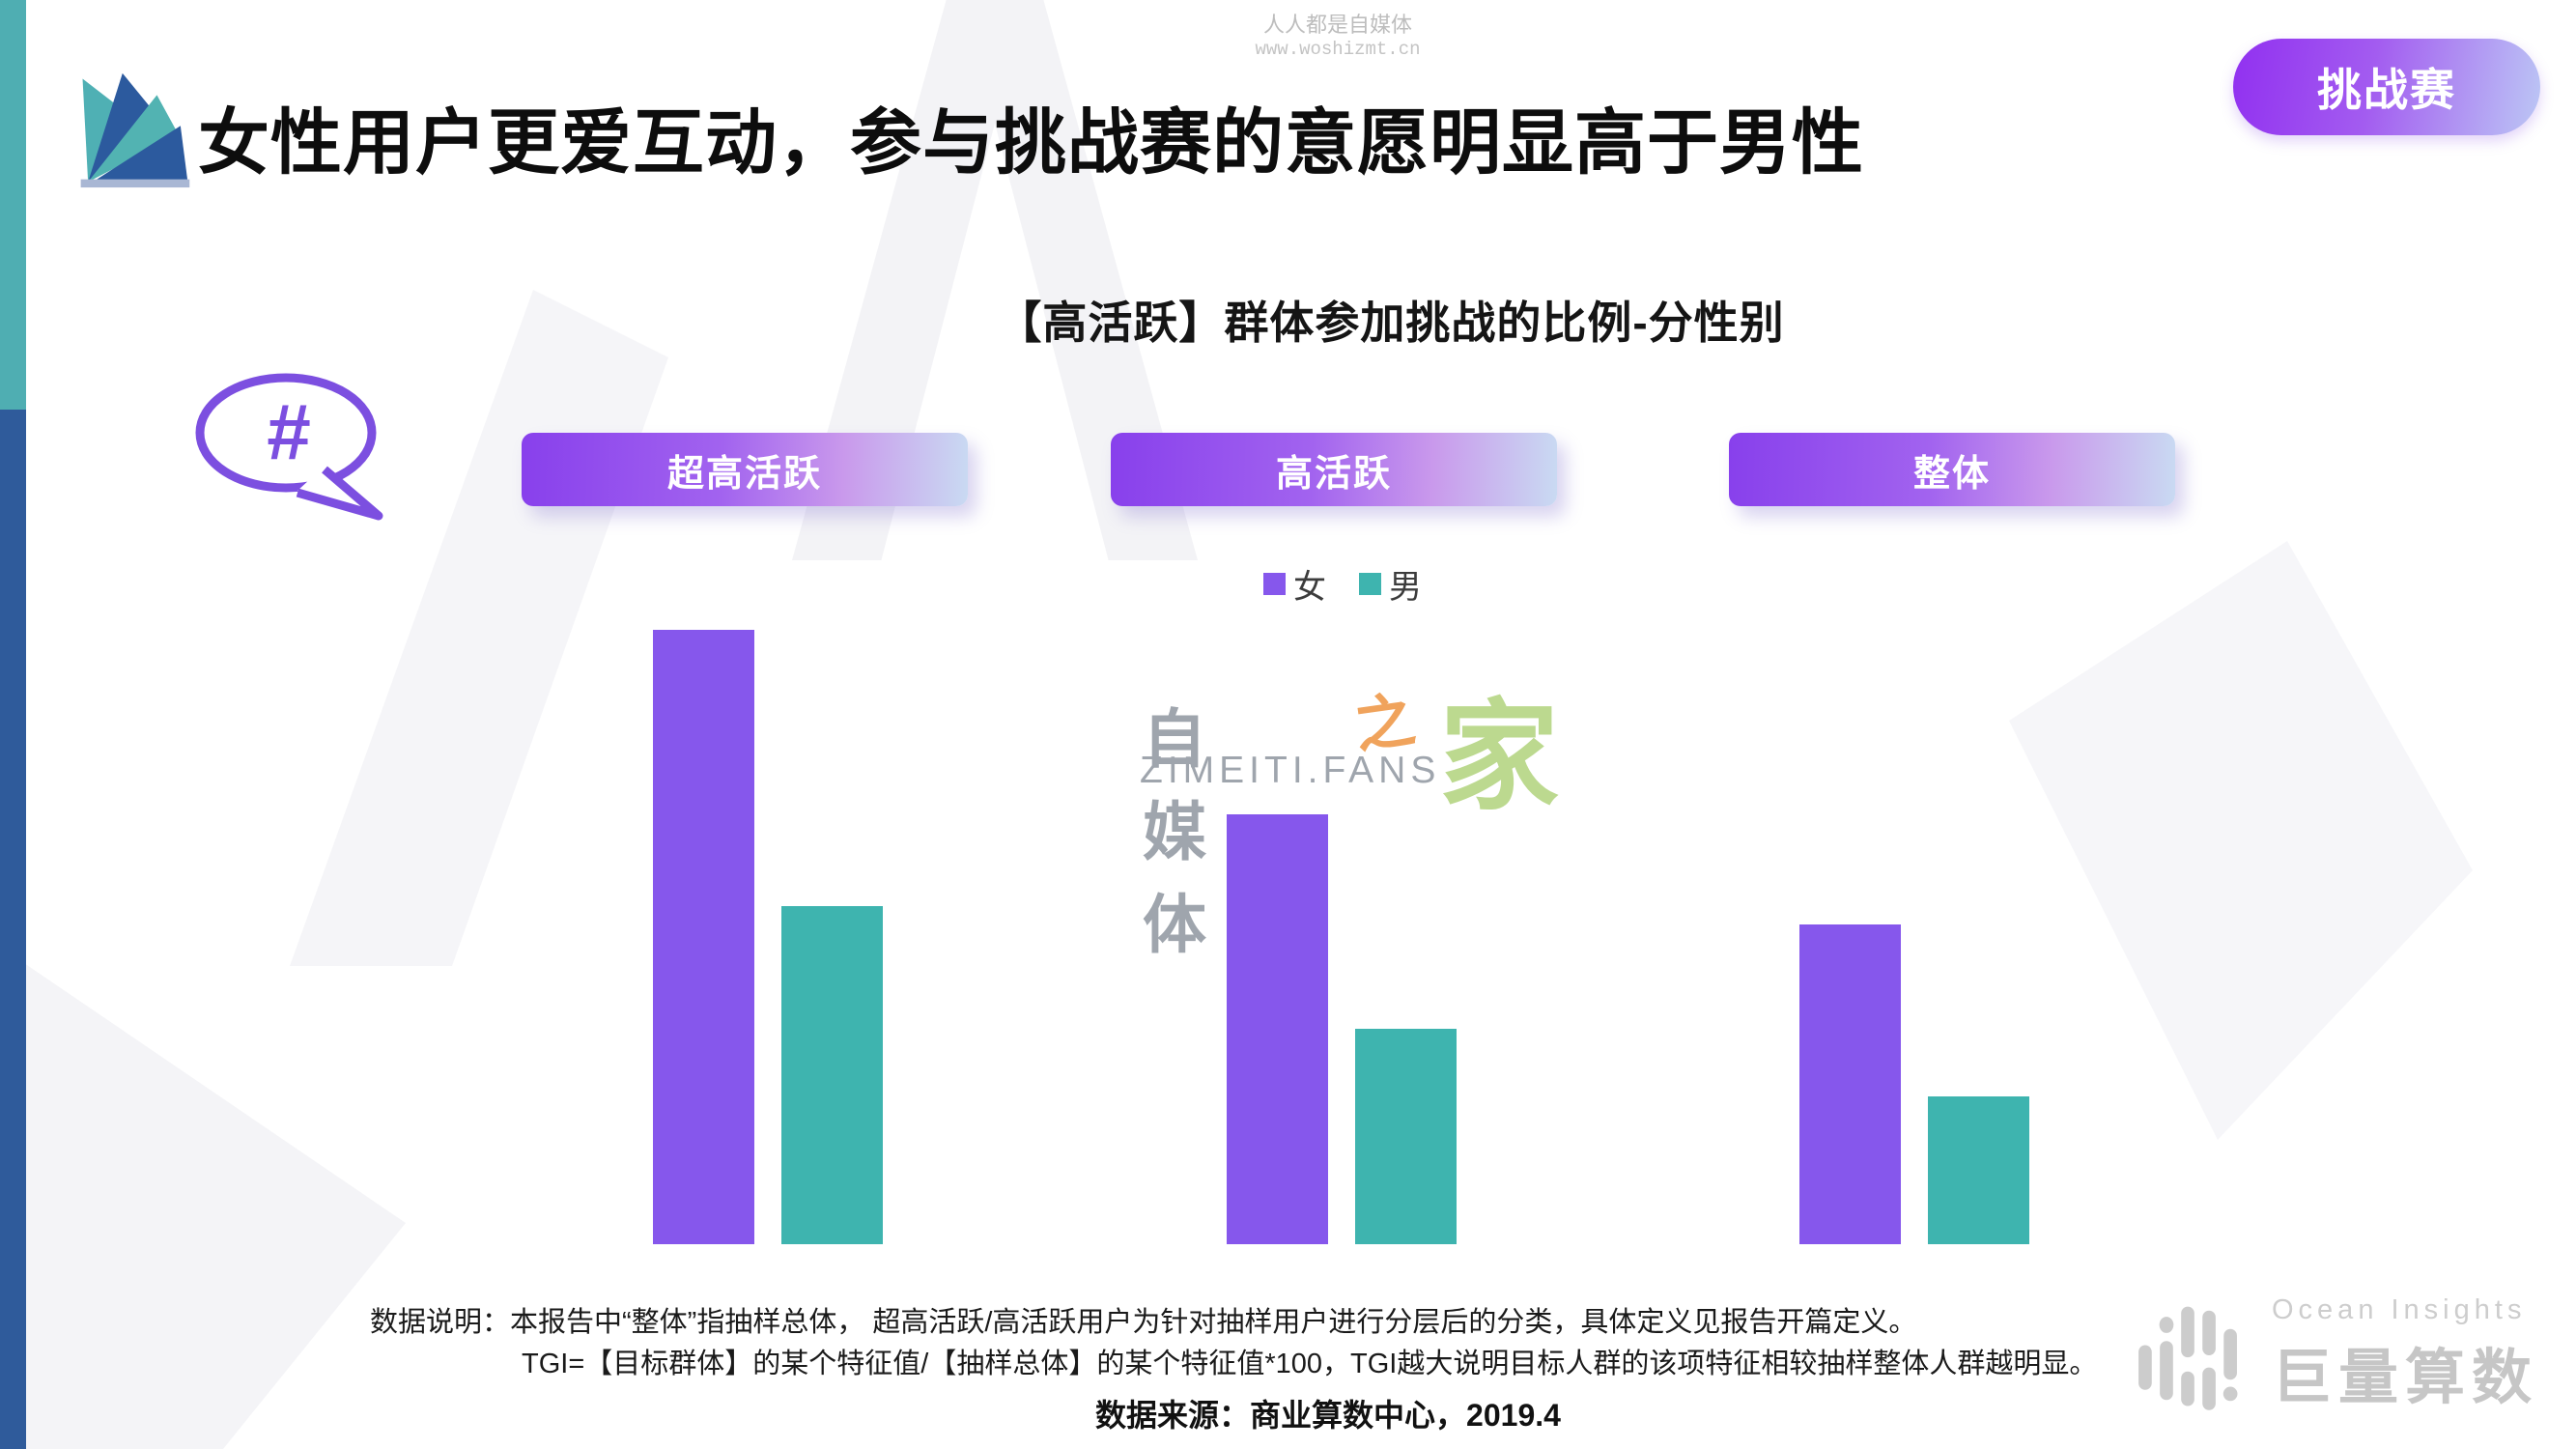 The height and width of the screenshot is (1449, 2576). What do you see at coordinates (1405, 587) in the screenshot?
I see `legend-label-1: 男` at bounding box center [1405, 587].